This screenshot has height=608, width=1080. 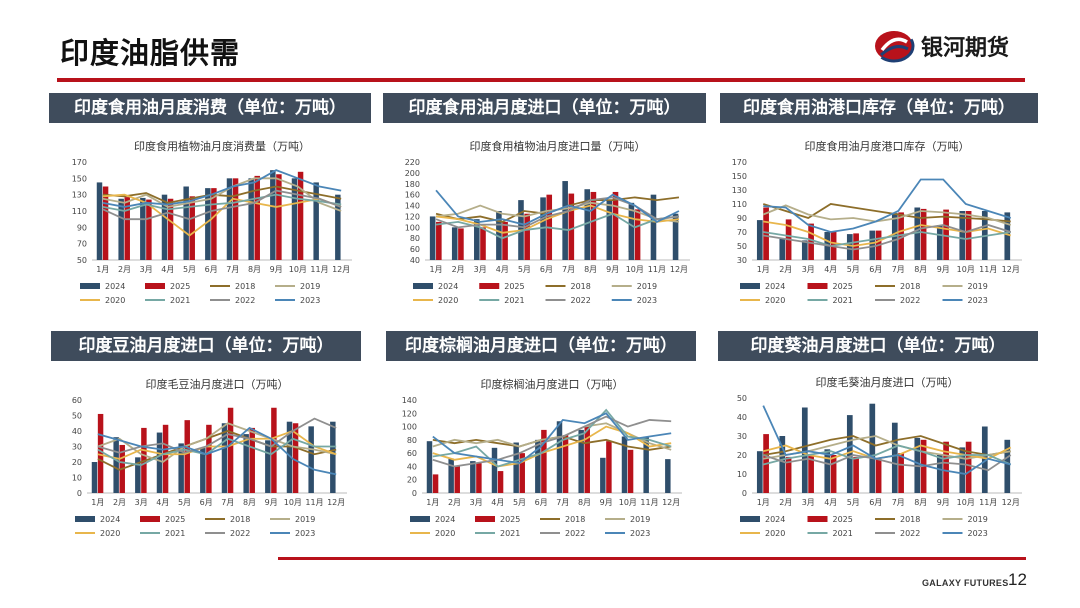 I want to click on y-tick-label: 180, so click(x=412, y=184).